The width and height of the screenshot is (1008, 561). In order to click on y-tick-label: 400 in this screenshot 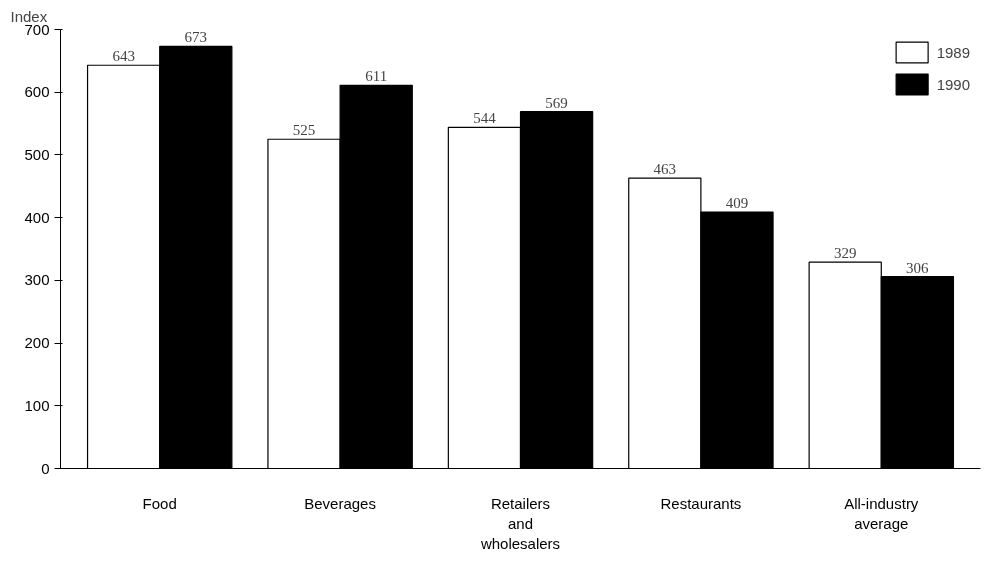, I will do `click(37, 217)`.